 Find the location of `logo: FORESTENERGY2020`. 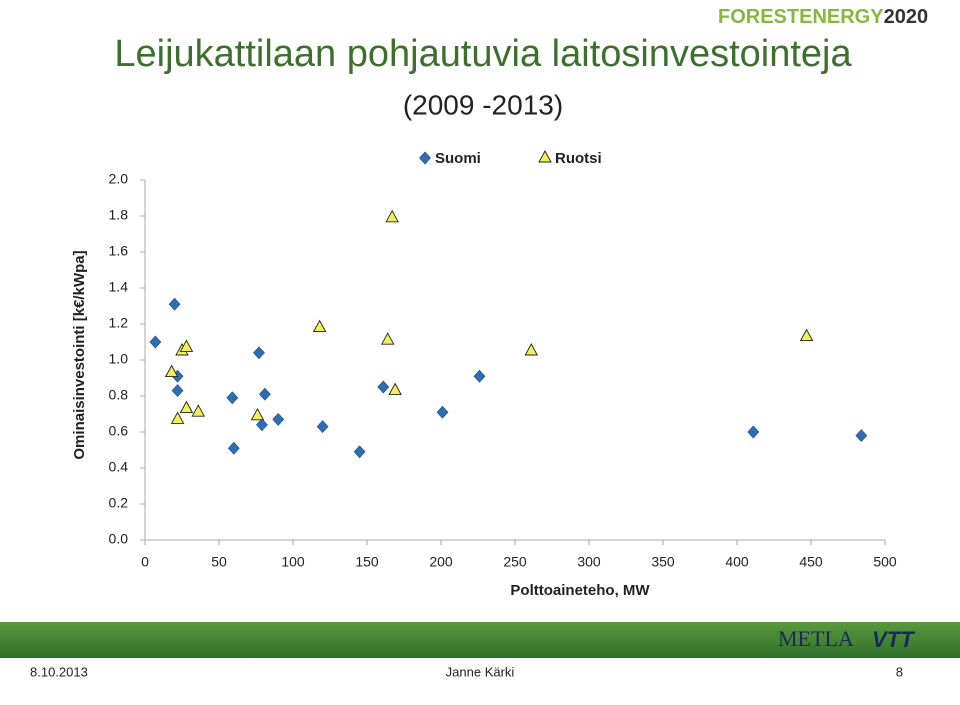

logo: FORESTENERGY2020 is located at coordinates (823, 17).